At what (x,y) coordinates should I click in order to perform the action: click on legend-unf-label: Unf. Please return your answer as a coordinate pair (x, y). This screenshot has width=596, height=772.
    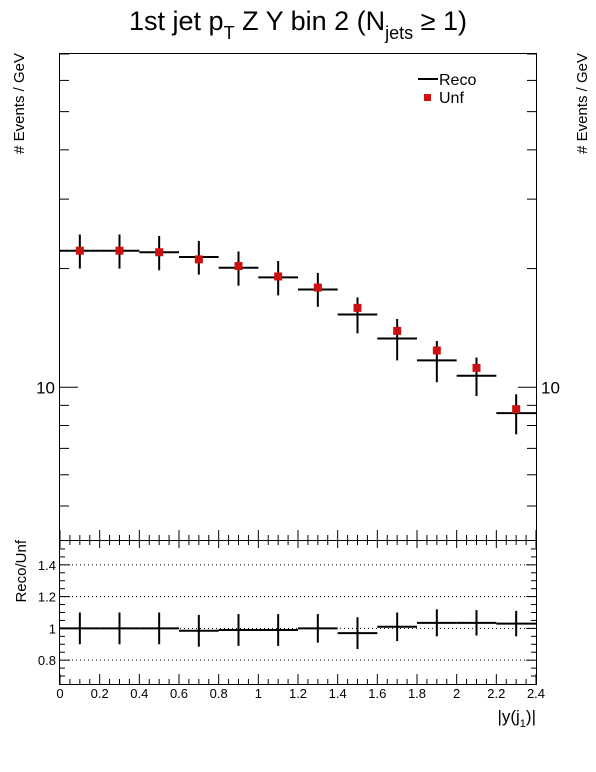
    Looking at the image, I should click on (451, 98).